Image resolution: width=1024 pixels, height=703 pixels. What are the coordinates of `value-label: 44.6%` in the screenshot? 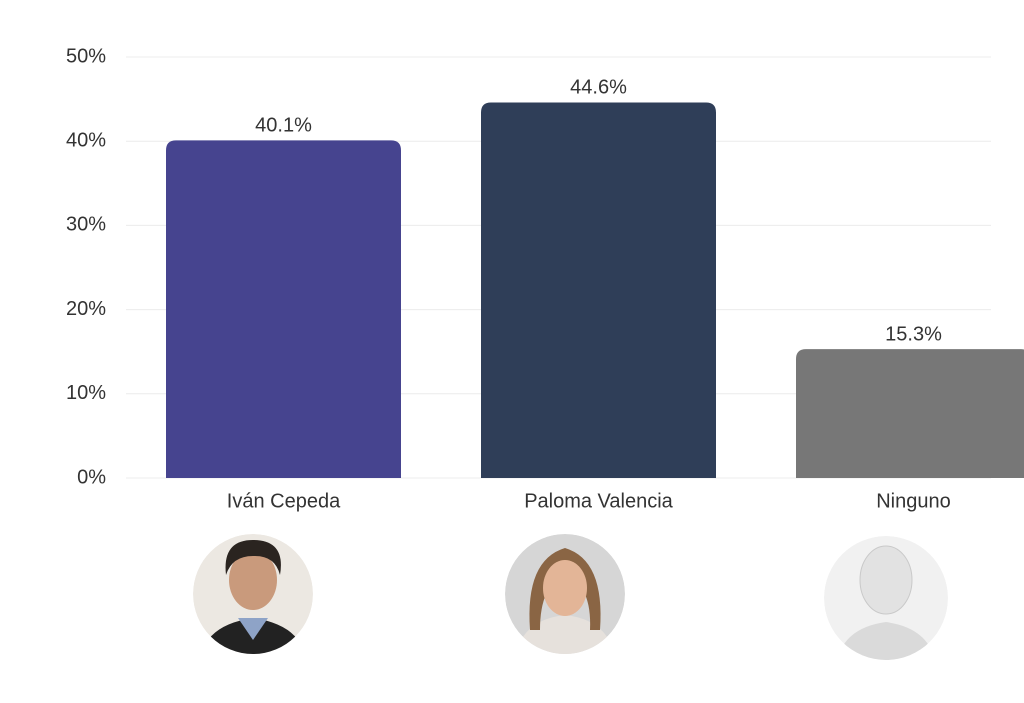 It's located at (598, 88).